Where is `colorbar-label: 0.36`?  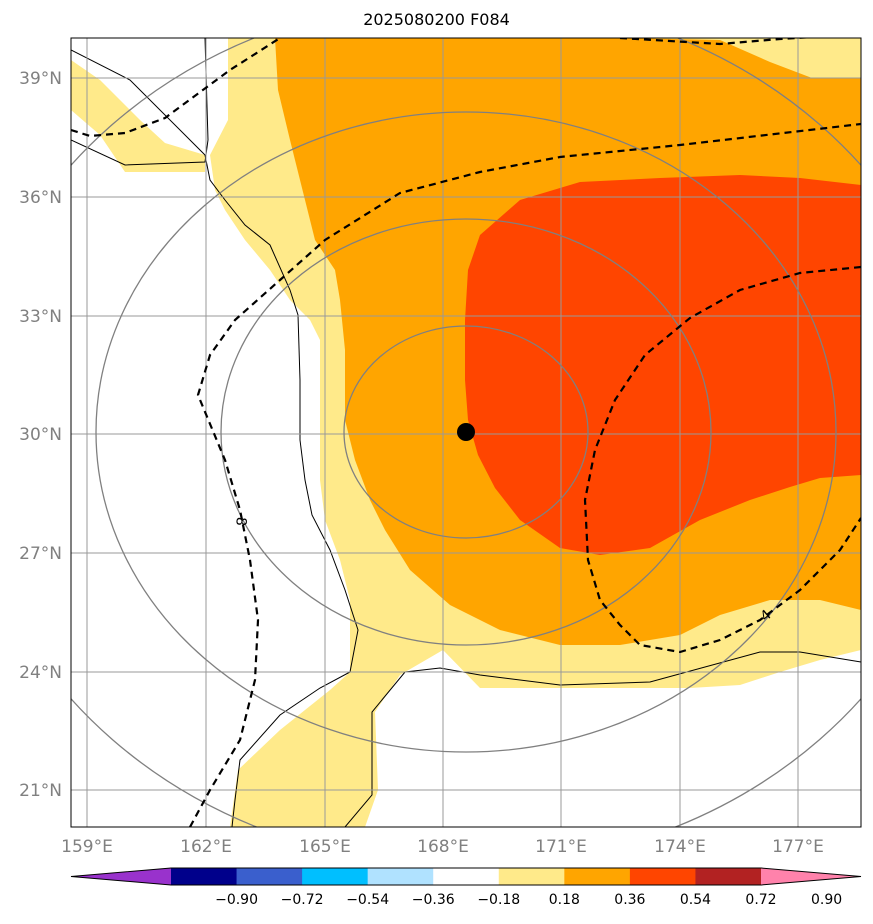
colorbar-label: 0.36 is located at coordinates (629, 900).